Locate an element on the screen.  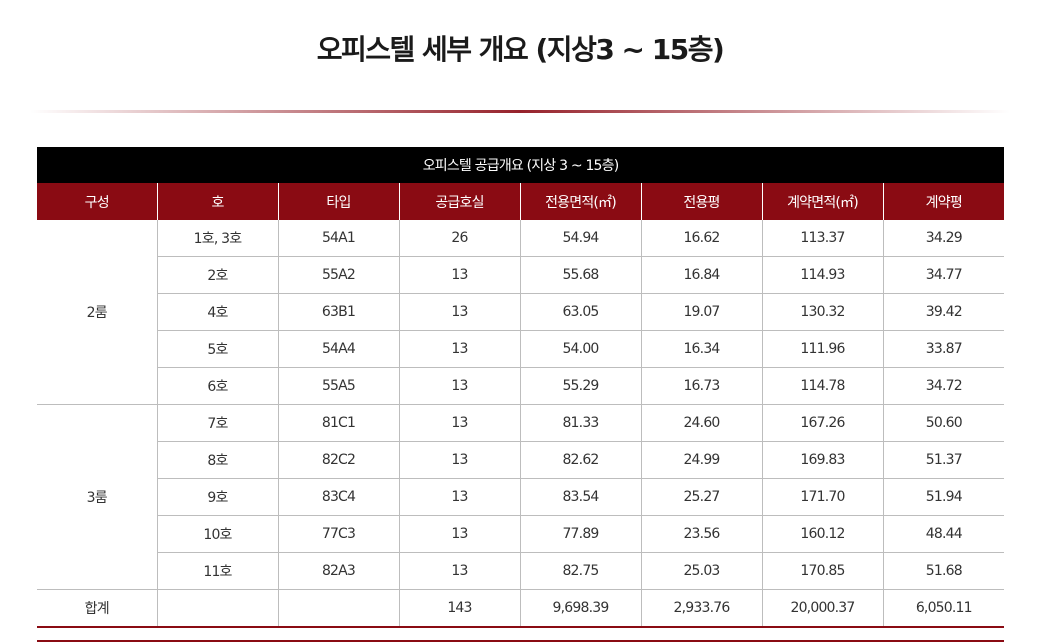
table-row: 10호 77C3 13 77.89 23.56 160.12 48.44 is located at coordinates (521, 534).